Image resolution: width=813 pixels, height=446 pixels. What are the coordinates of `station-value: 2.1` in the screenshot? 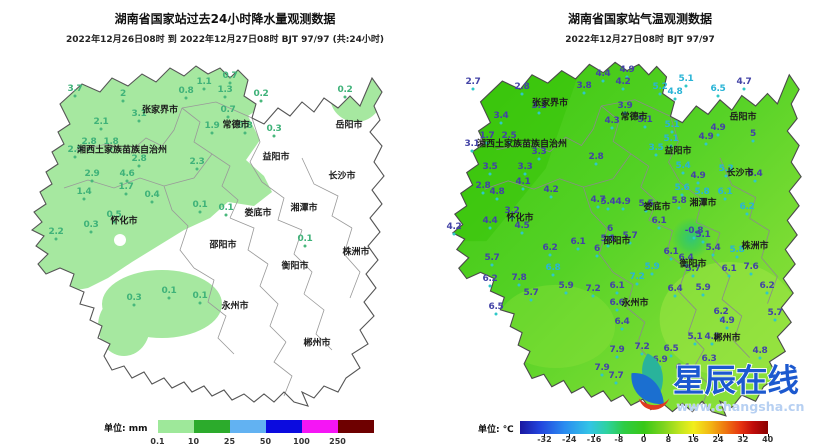 It's located at (101, 122).